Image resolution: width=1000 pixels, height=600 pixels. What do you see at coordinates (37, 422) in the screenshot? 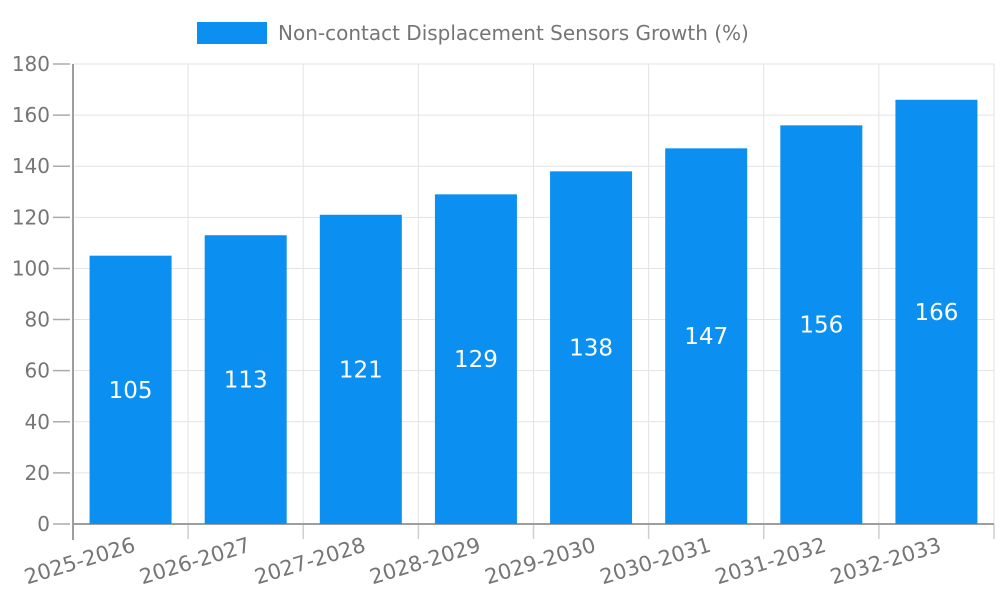
I see `y-axis-tick-label: 40` at bounding box center [37, 422].